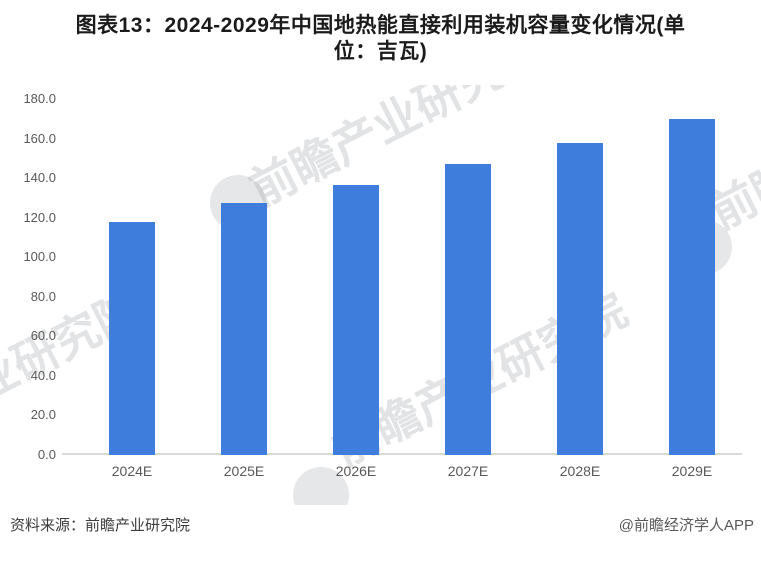 The width and height of the screenshot is (761, 561). Describe the element at coordinates (356, 471) in the screenshot. I see `x-axis-label: 2026E` at that location.